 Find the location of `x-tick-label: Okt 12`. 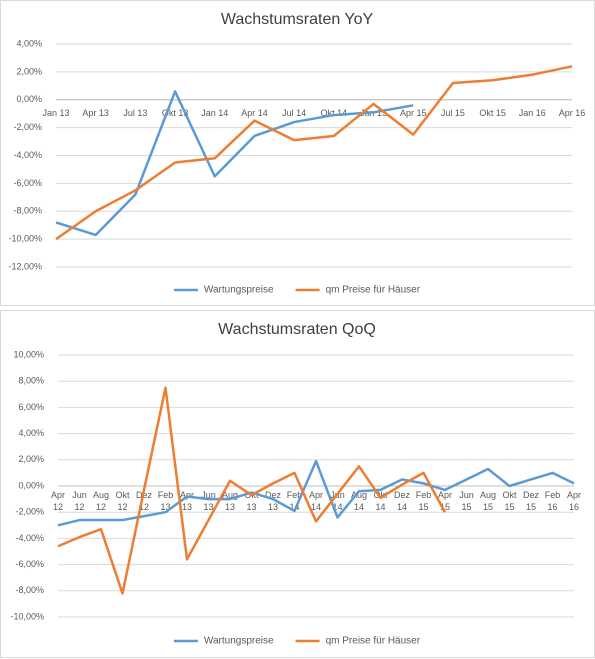

x-tick-label: Okt 12 is located at coordinates (122, 501).